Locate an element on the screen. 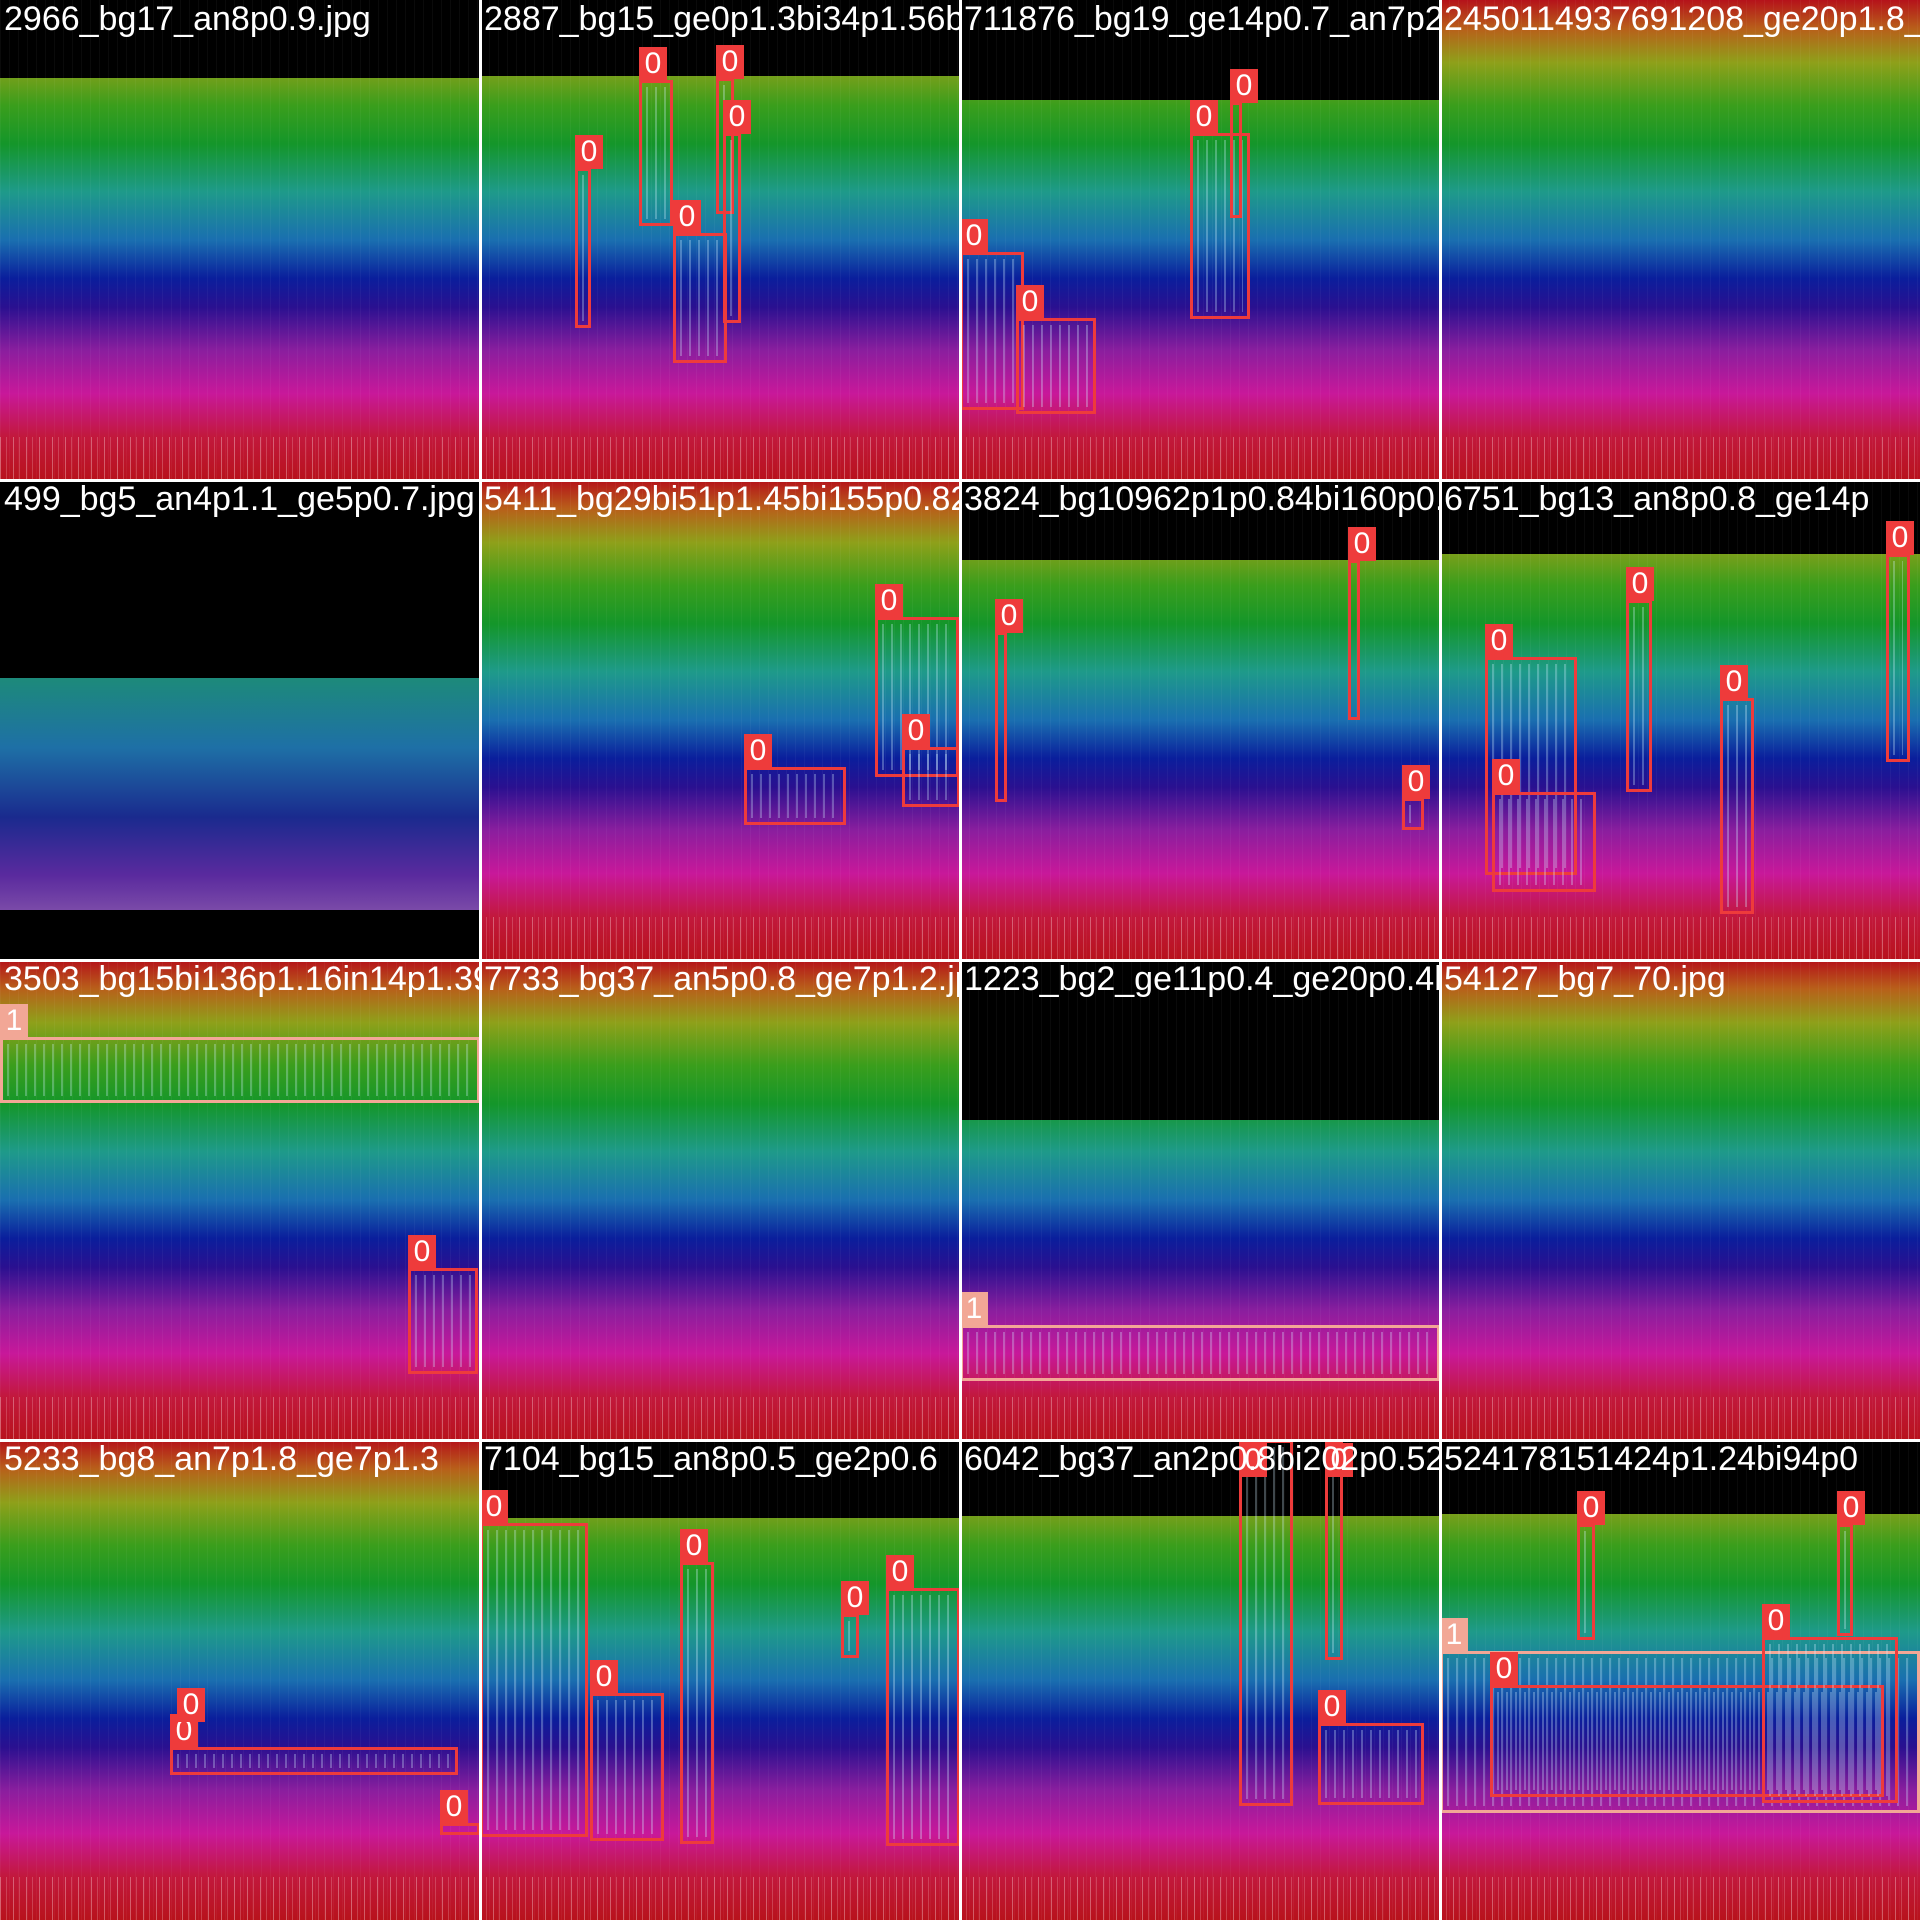  spectrogram-tile: 5233_bg8_an7p1.8_ge7p1.3 0 0 0 is located at coordinates (240, 1680).